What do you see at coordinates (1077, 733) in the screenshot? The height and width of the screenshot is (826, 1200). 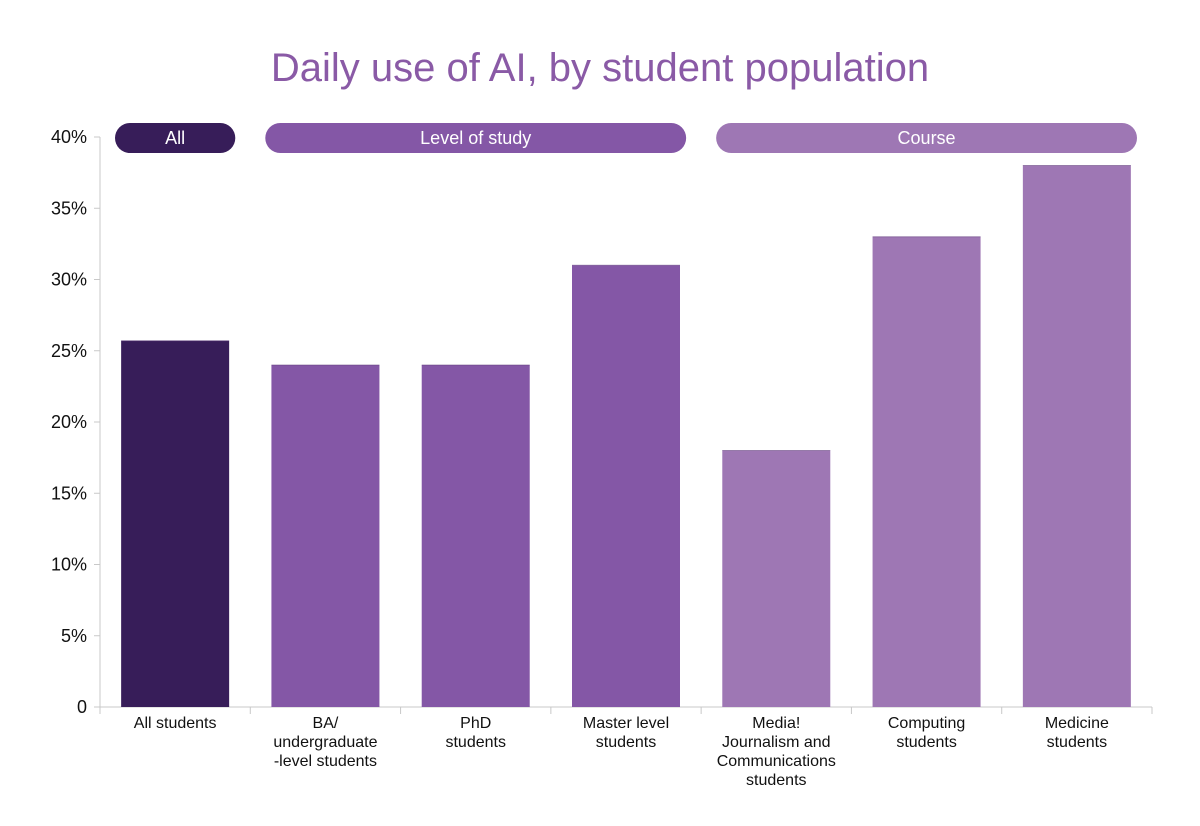 I see `x-tick-label: Medicine students` at bounding box center [1077, 733].